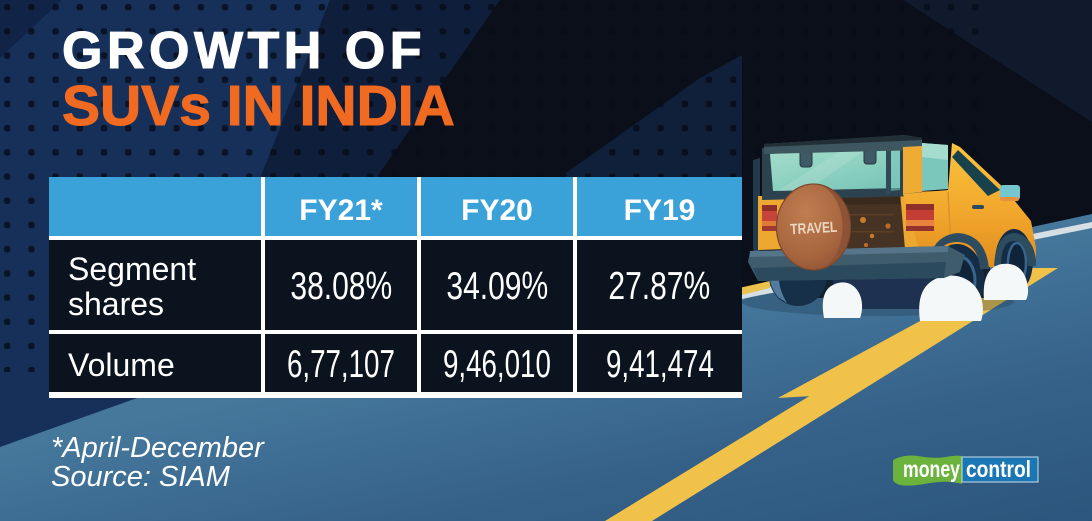 The width and height of the screenshot is (1092, 521). Describe the element at coordinates (931, 469) in the screenshot. I see `svg-text: money` at that location.